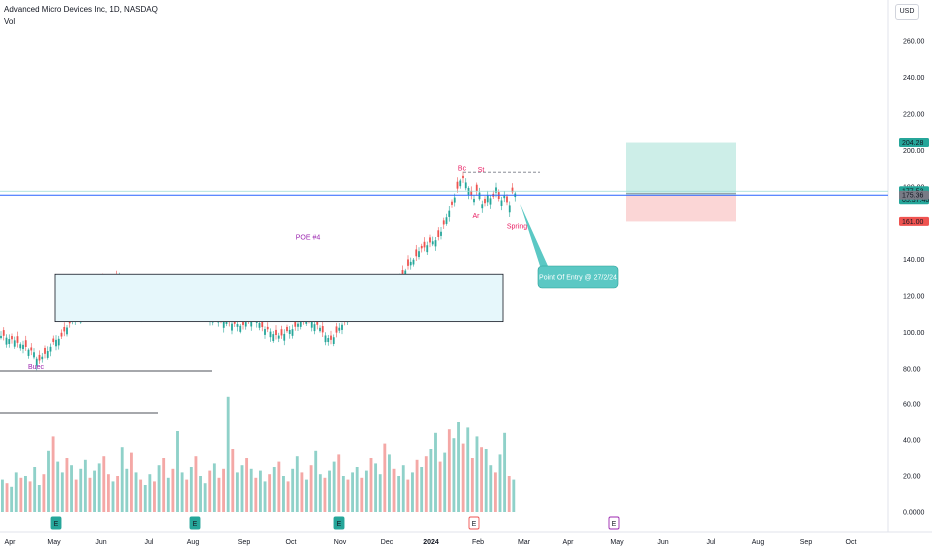 The height and width of the screenshot is (550, 932). What do you see at coordinates (912, 441) in the screenshot?
I see `volume-tick-label: 40.00` at bounding box center [912, 441].